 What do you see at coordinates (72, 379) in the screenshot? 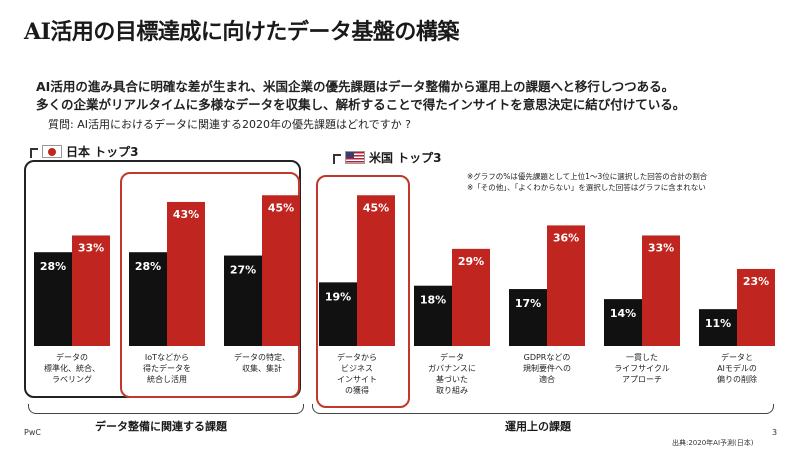
I see `category-label-0-2: ラベリング` at bounding box center [72, 379].